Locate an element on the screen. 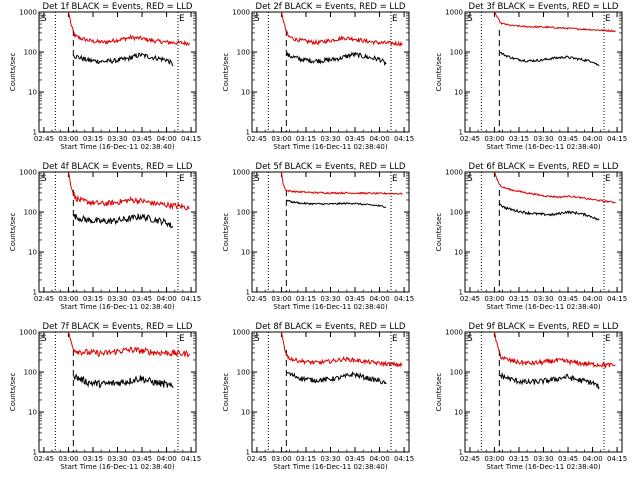 The image size is (640, 480). chart-title: Det 4f BLACK = Events, RED = LLD is located at coordinates (118, 167).